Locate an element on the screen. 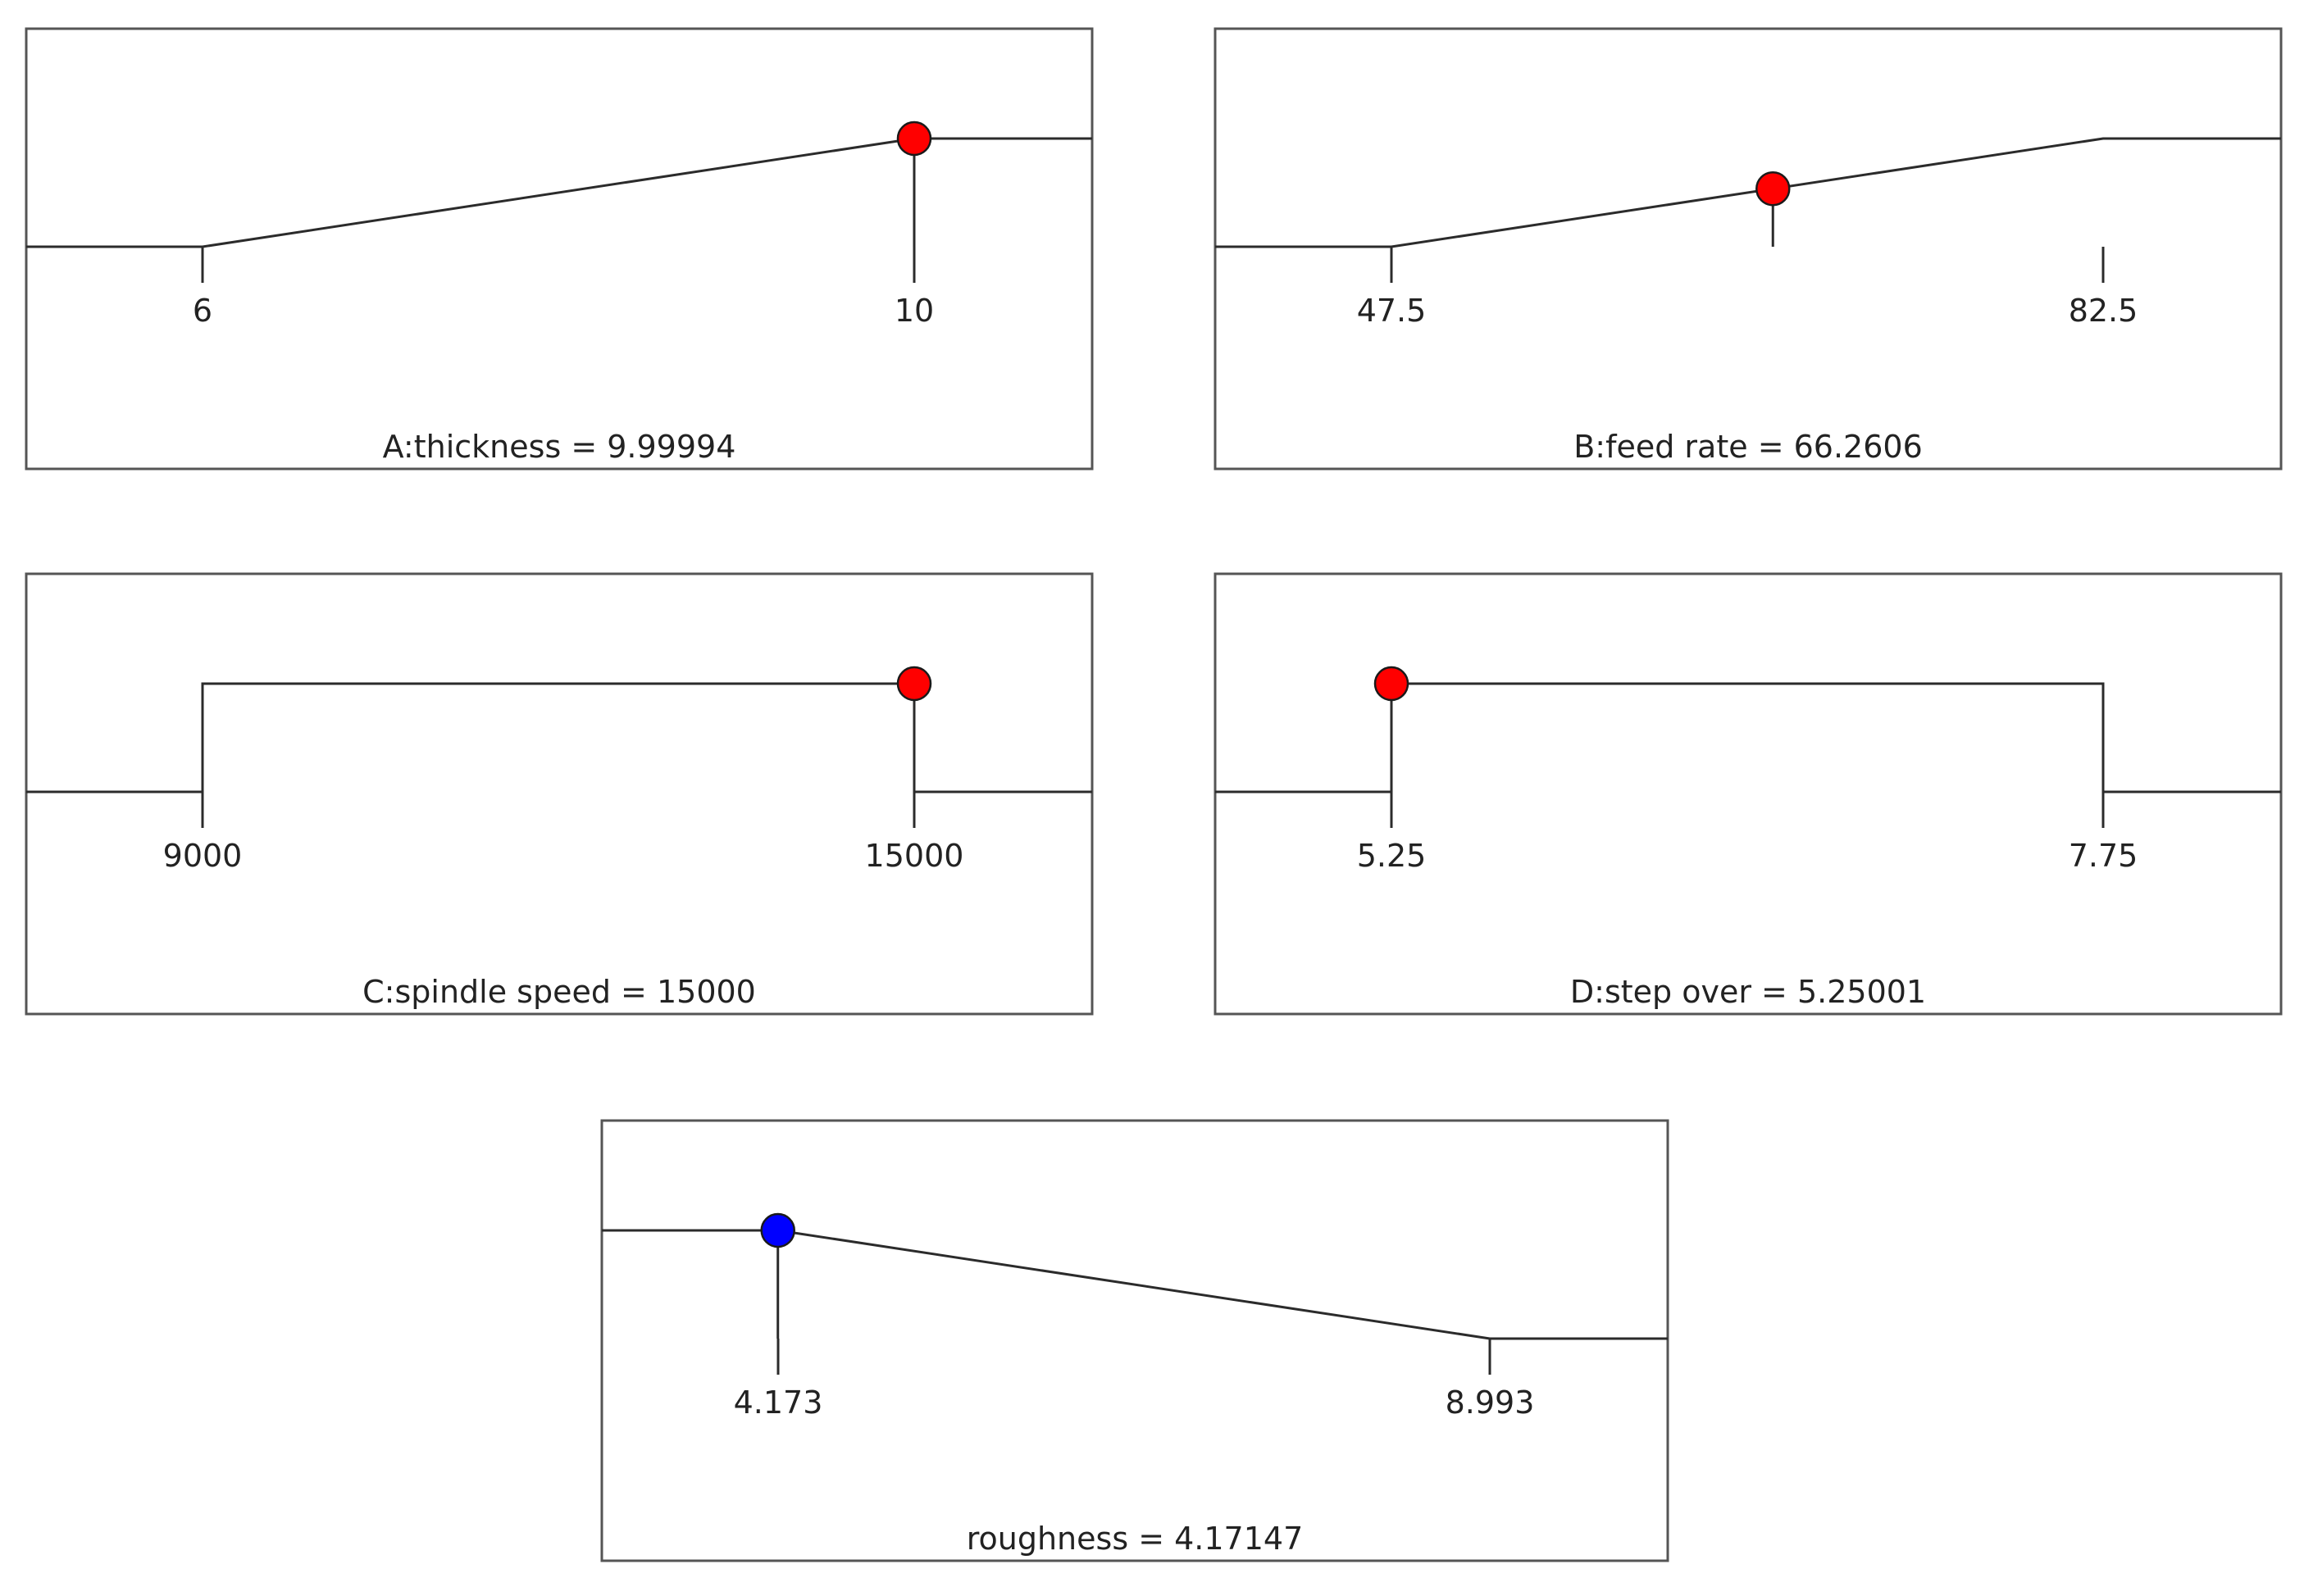 This screenshot has width=2304, height=1596. feed-rate-current-marker is located at coordinates (1773, 189).